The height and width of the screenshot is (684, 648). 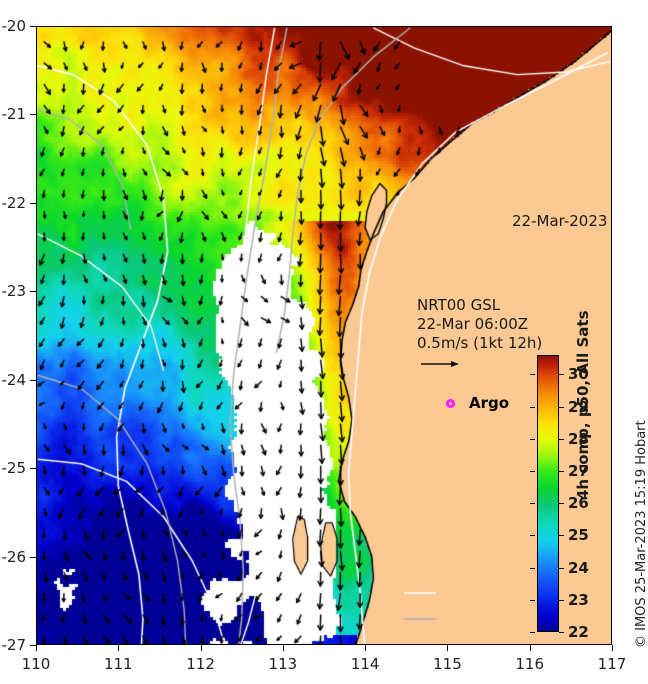 What do you see at coordinates (578, 503) in the screenshot?
I see `colorbar-tick-label: 26` at bounding box center [578, 503].